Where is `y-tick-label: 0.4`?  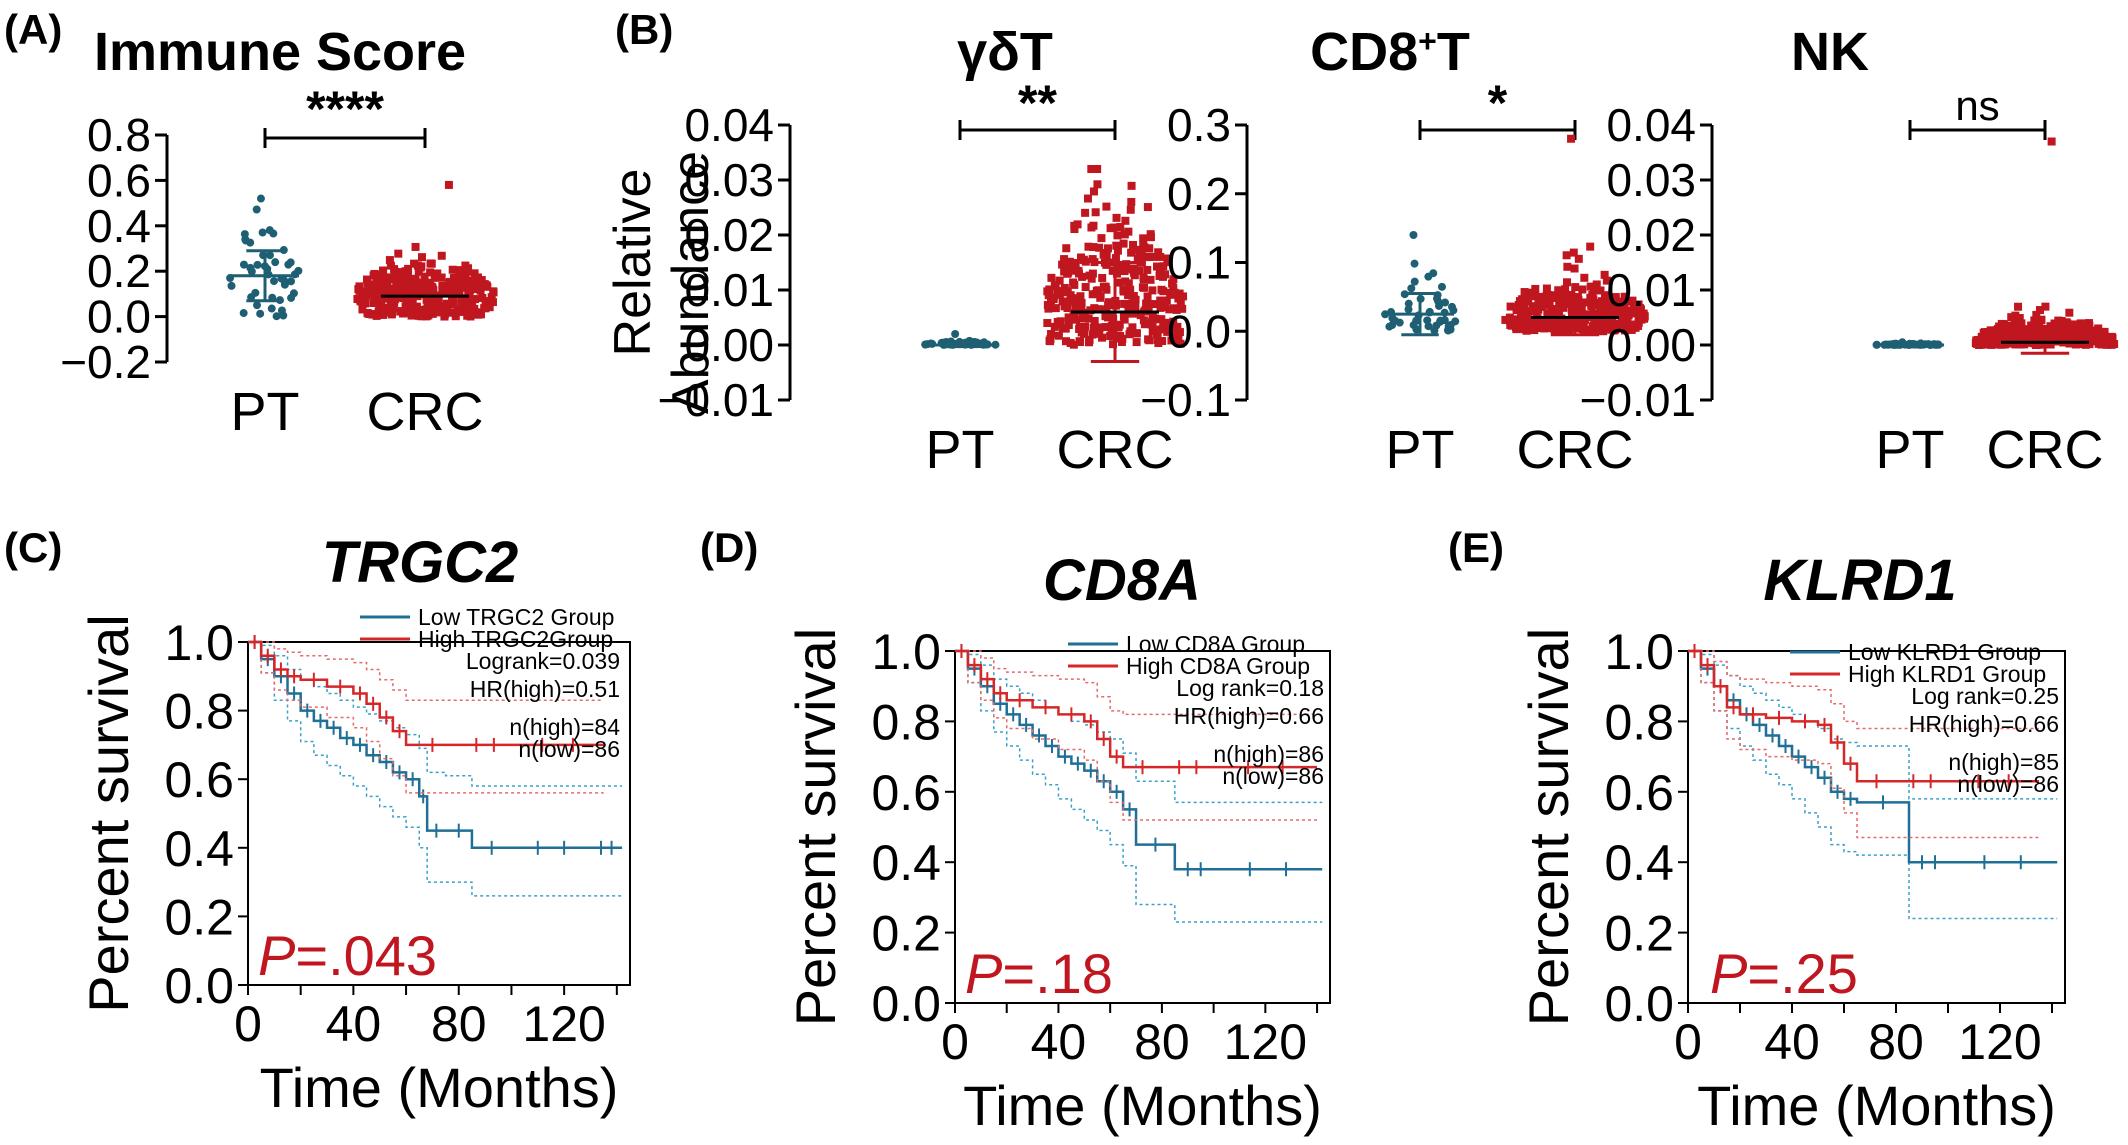 y-tick-label: 0.4 is located at coordinates (199, 849).